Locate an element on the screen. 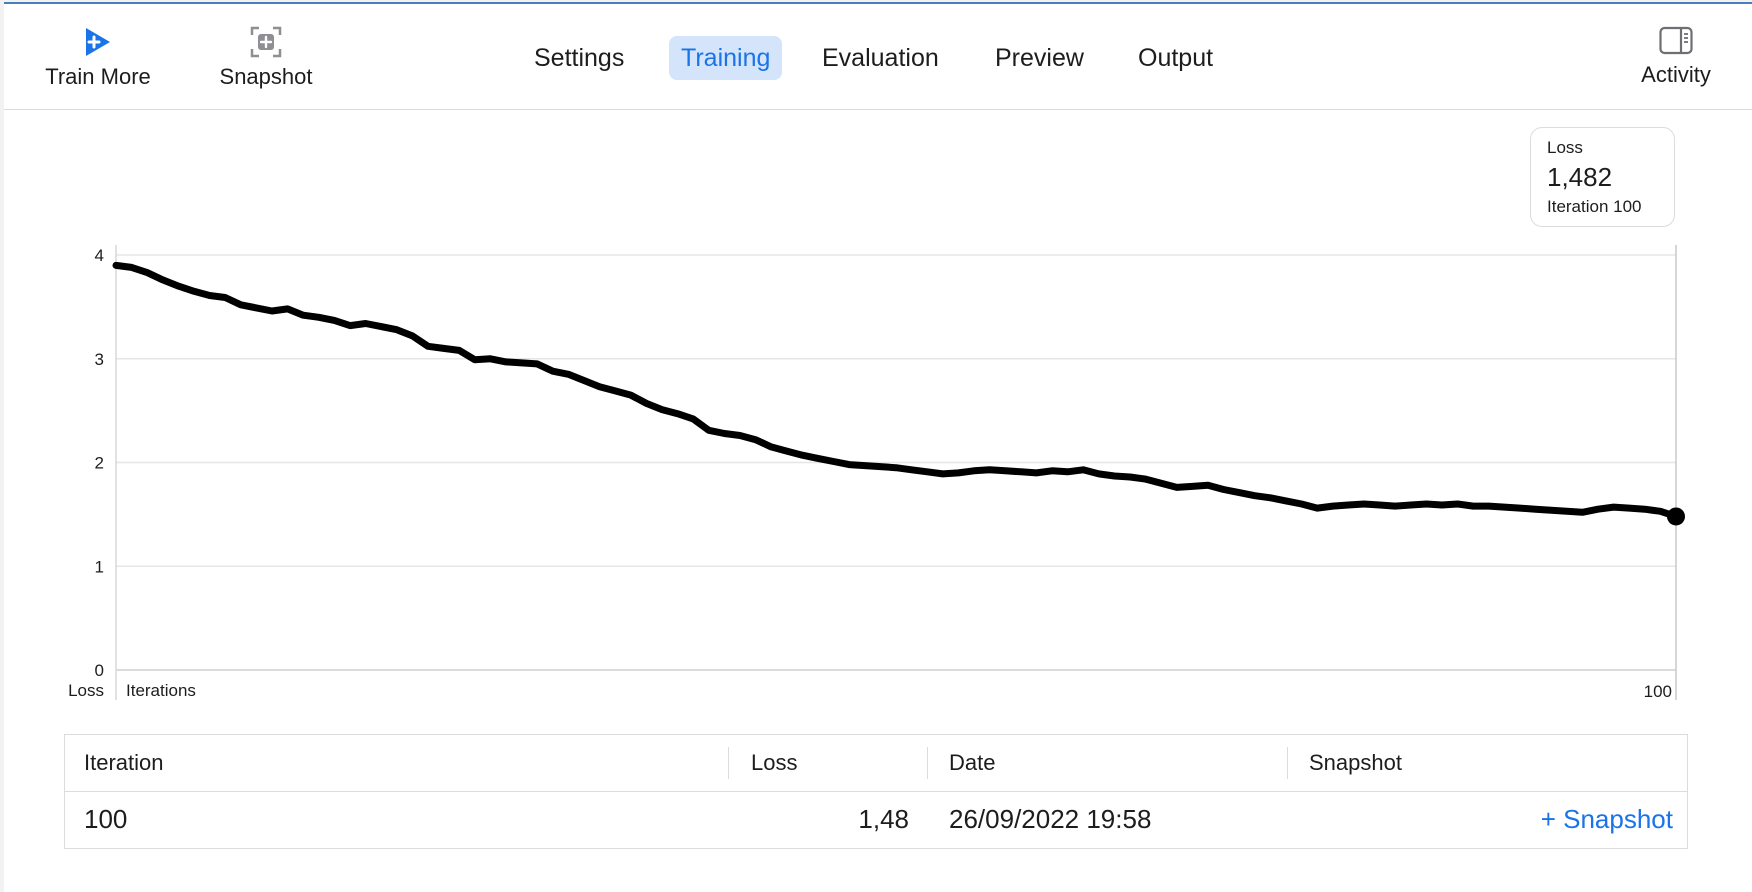  play-plus-icon is located at coordinates (98, 42).